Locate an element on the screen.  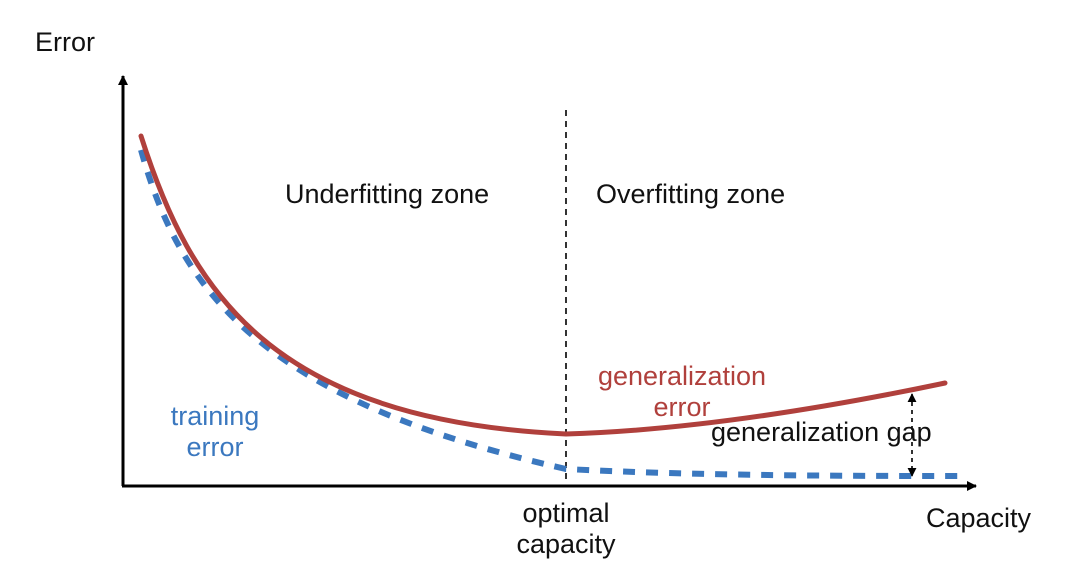
generalization-error-line1: generalization is located at coordinates (682, 376).